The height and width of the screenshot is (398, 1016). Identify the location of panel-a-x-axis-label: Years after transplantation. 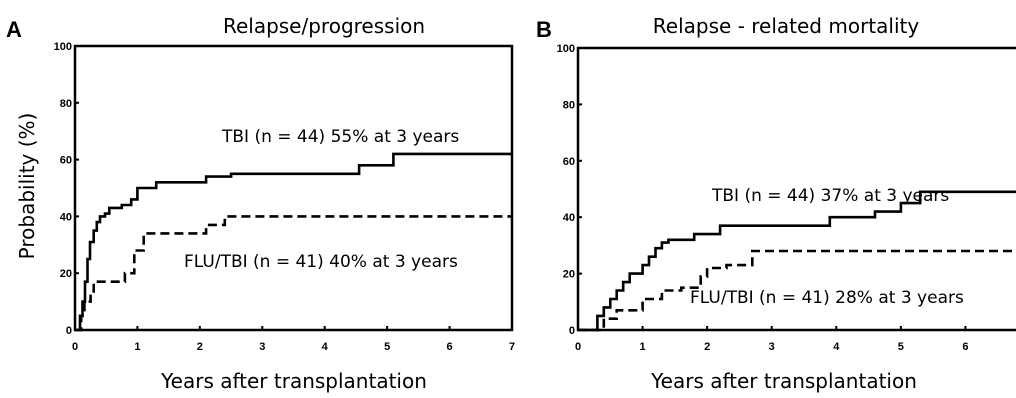
(293, 381).